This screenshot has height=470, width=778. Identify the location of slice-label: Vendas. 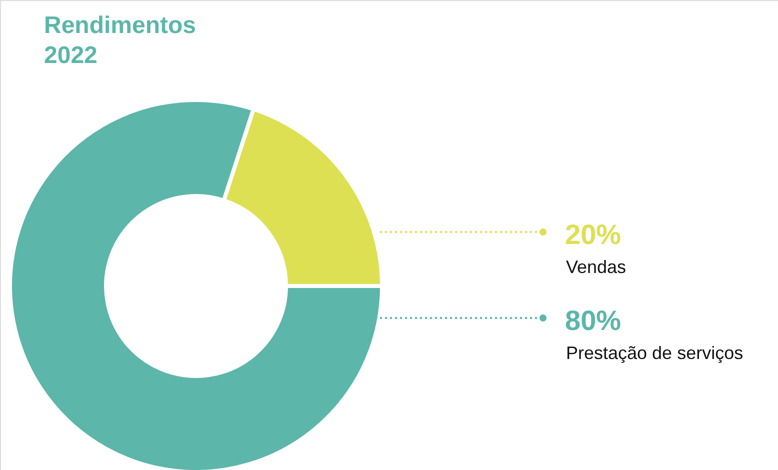
(596, 267).